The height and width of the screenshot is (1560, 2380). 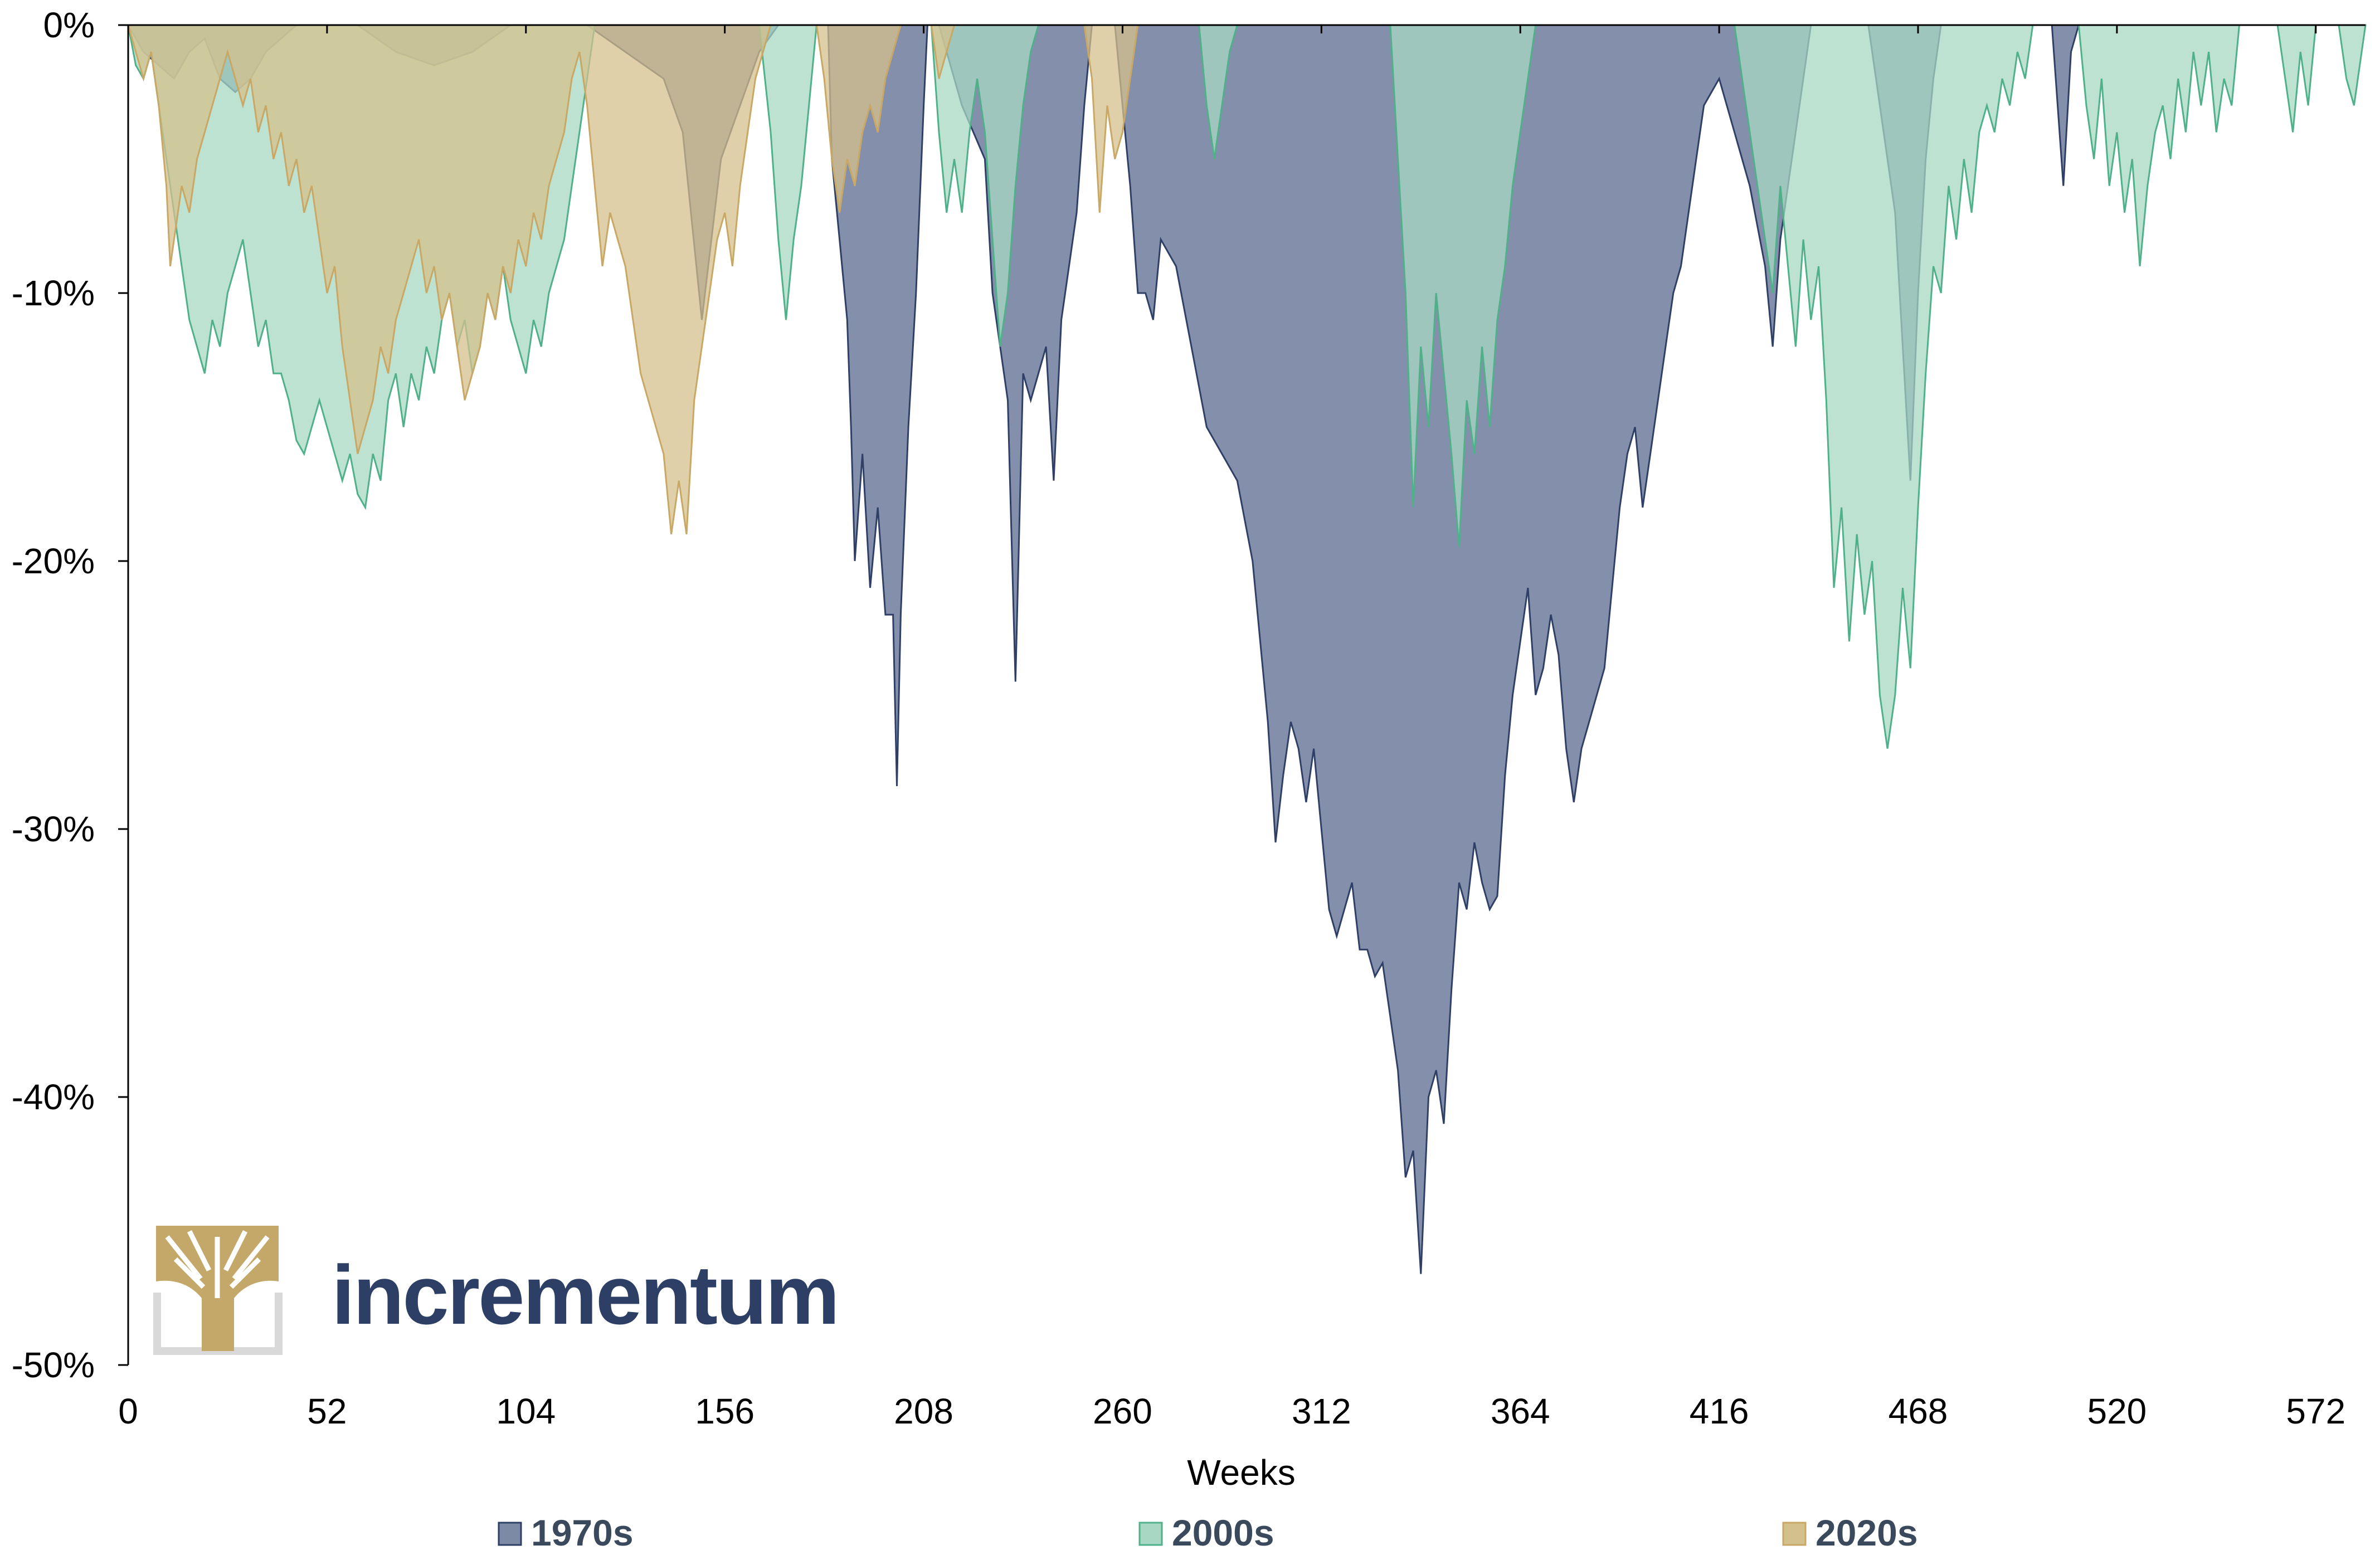 What do you see at coordinates (327, 1411) in the screenshot?
I see `x-tick-label: 52` at bounding box center [327, 1411].